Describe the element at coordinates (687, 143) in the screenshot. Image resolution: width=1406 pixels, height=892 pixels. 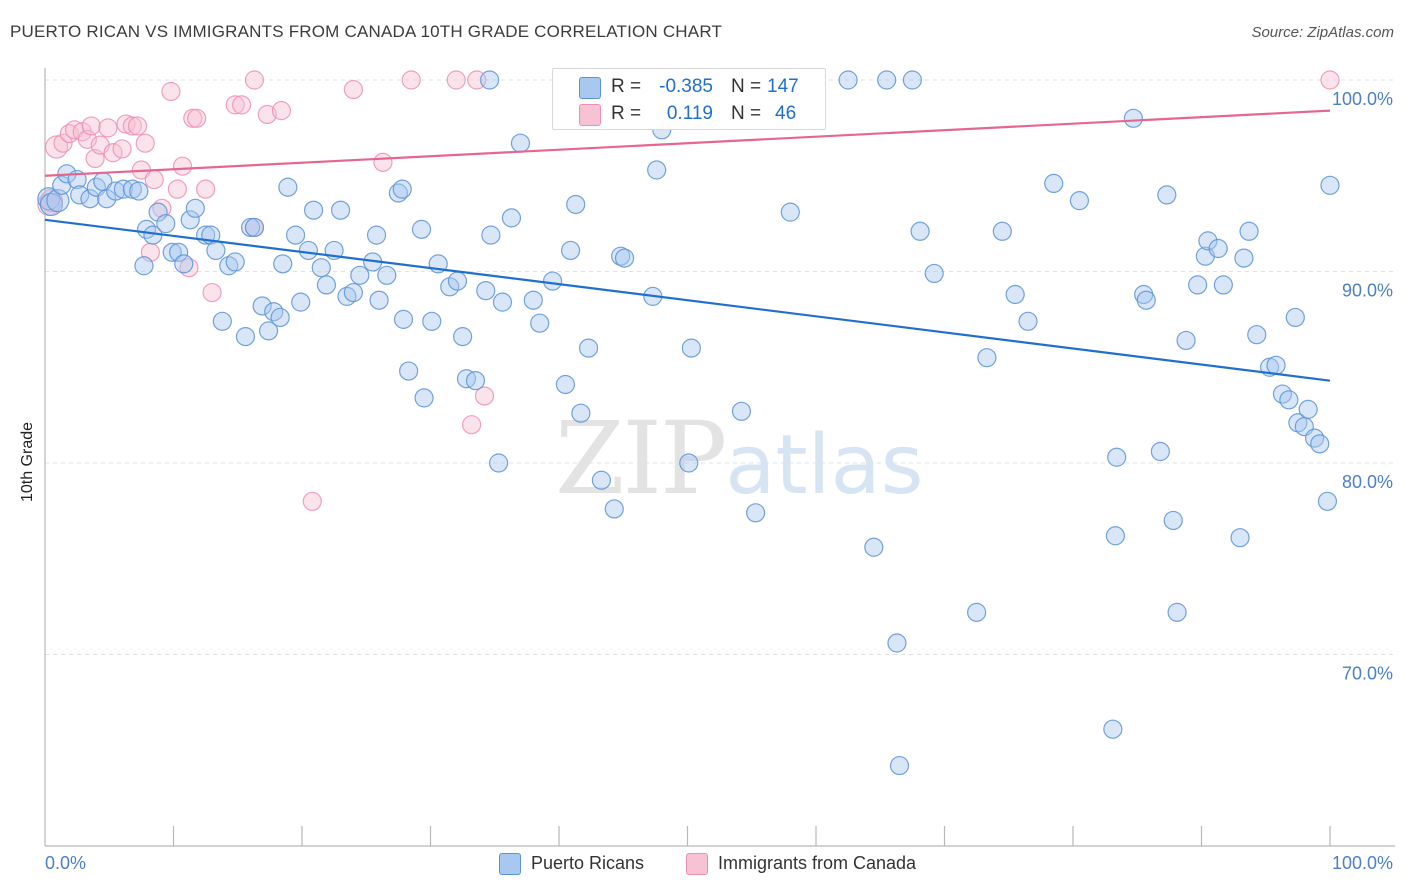
I see `trend-line-immigrants-from-canada` at that location.